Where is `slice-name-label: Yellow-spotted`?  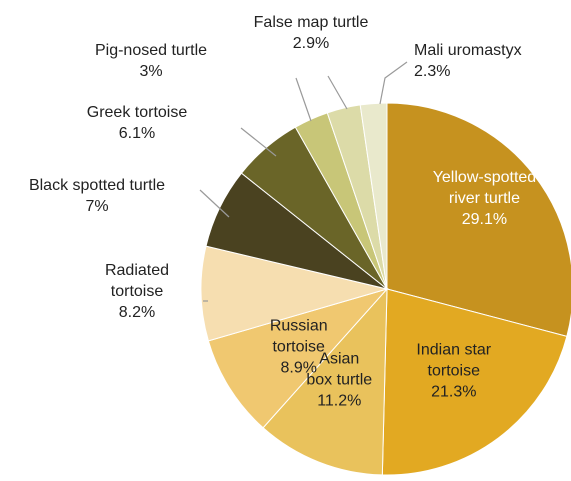
slice-name-label: Yellow-spotted is located at coordinates (484, 177).